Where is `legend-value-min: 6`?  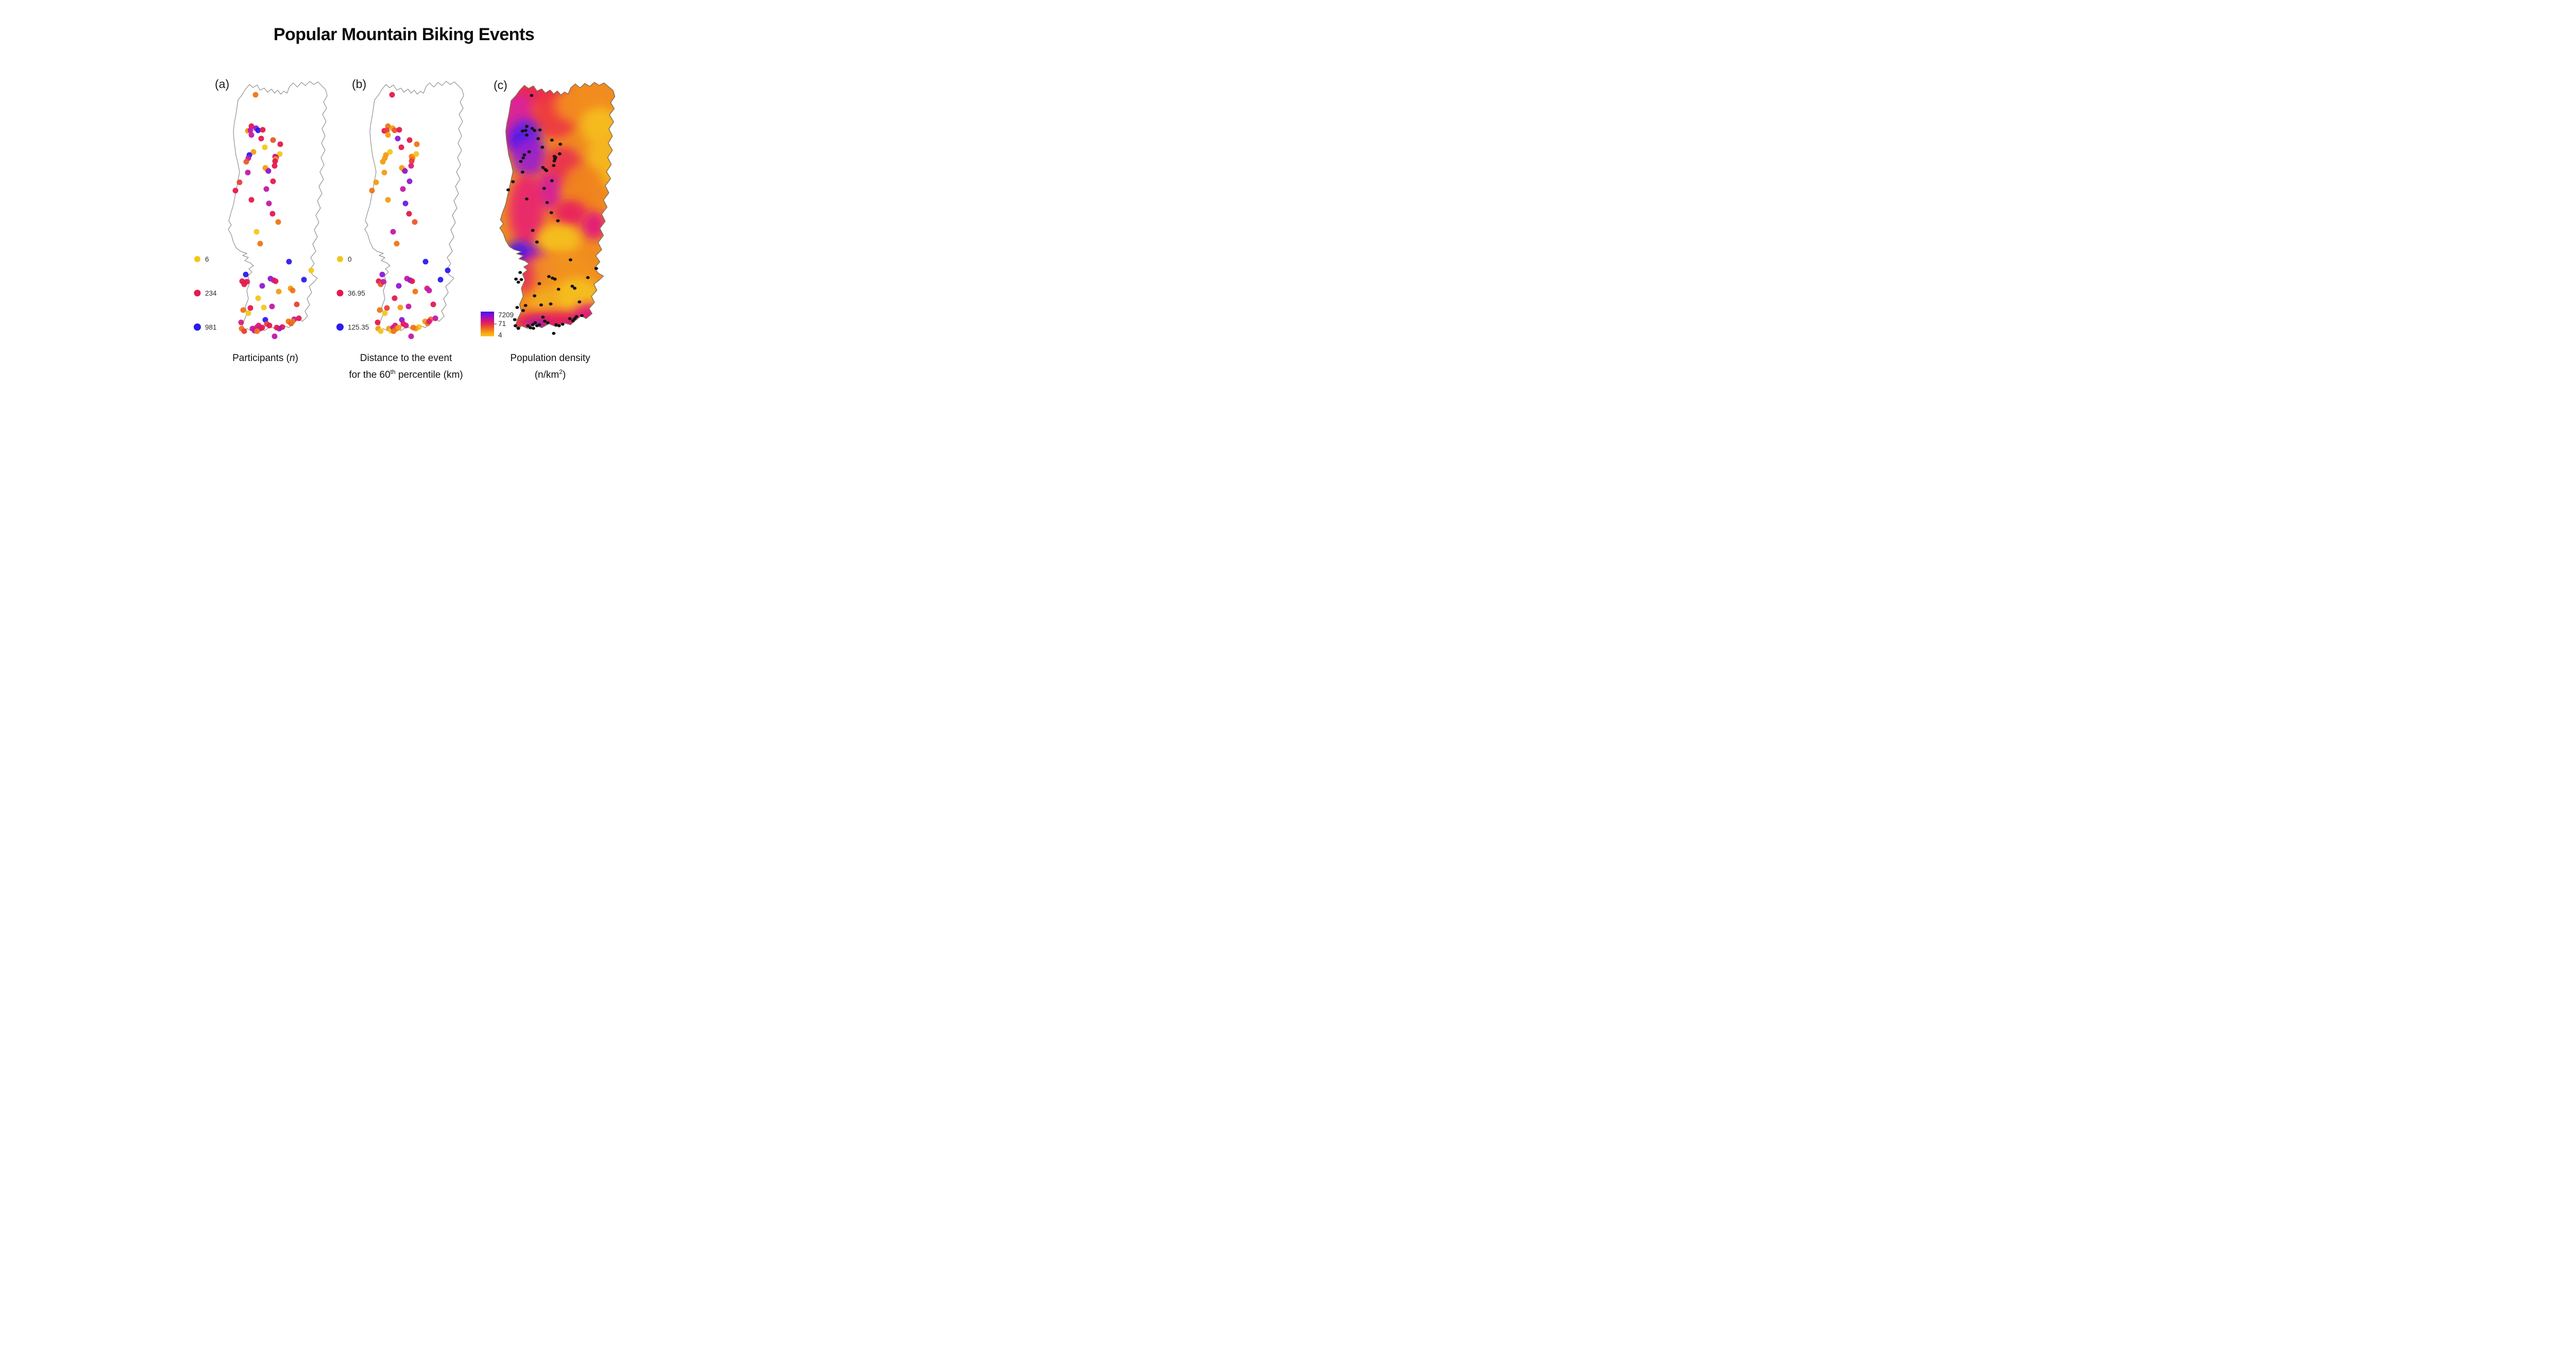
legend-value-min: 6 is located at coordinates (207, 259).